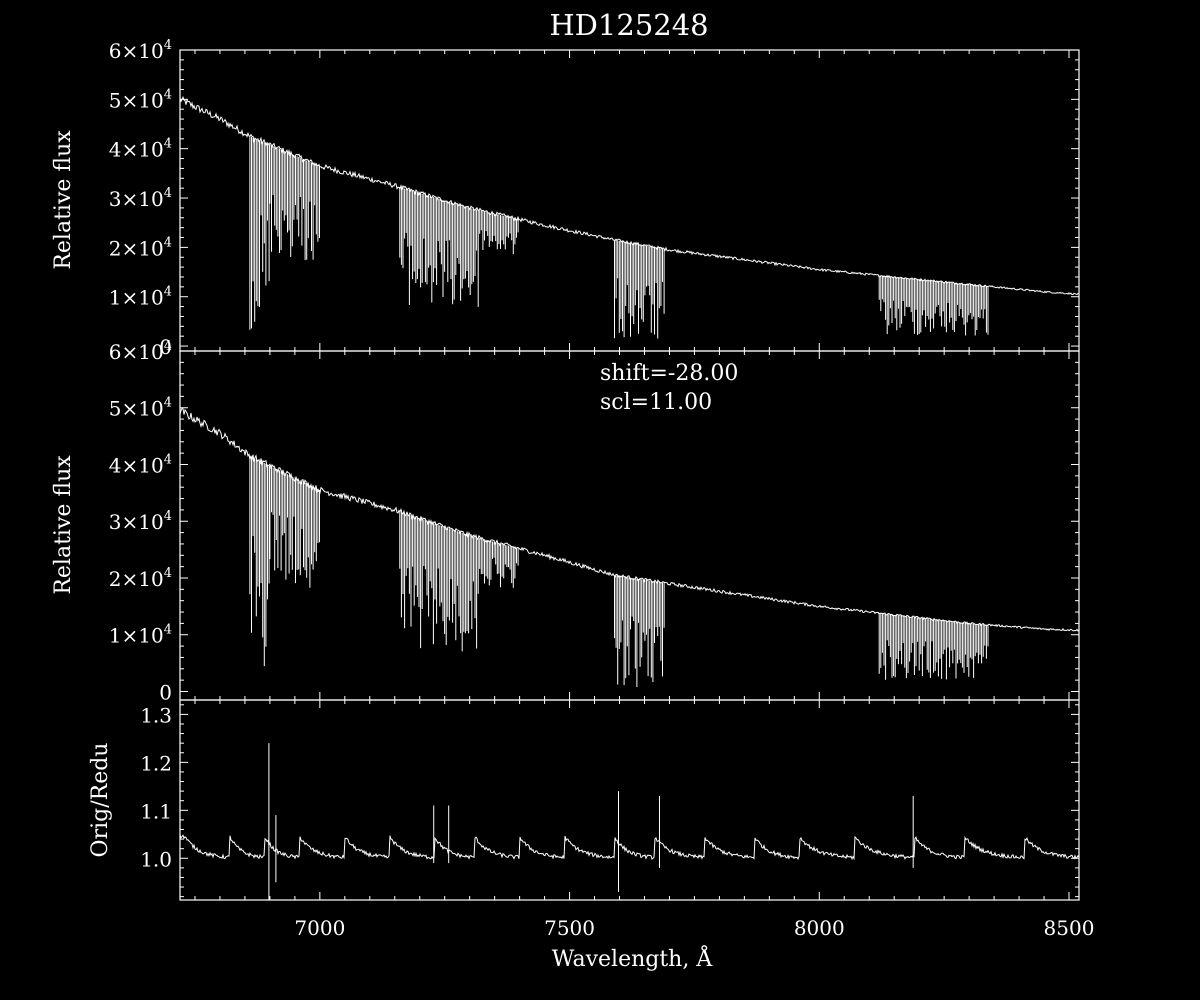  Describe the element at coordinates (569, 928) in the screenshot. I see `x-tick-label: 7500` at that location.